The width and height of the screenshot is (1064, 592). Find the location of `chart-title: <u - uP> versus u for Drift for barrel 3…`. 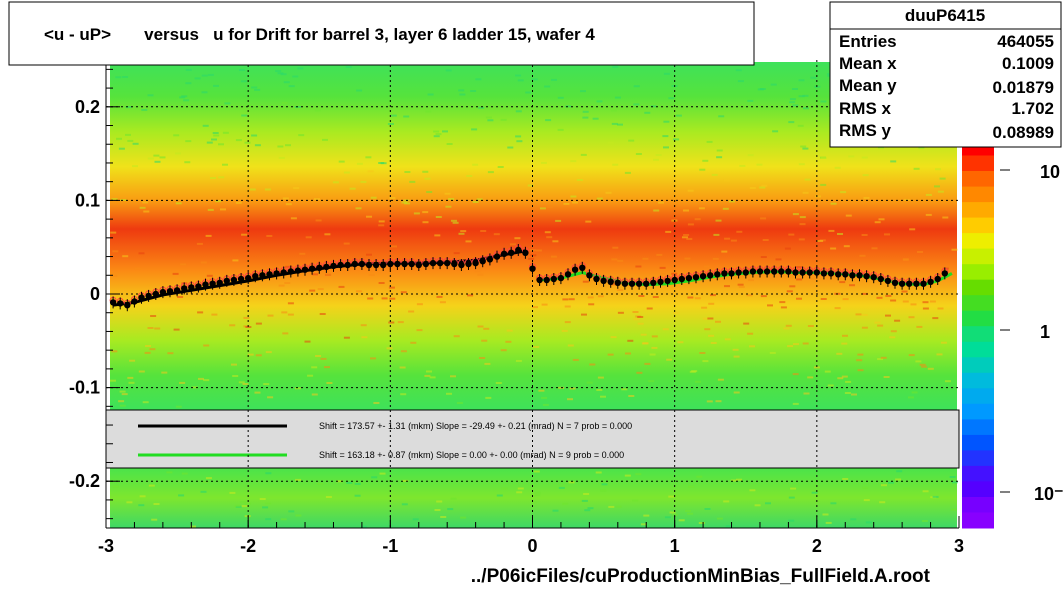

chart-title: <u - uP> versus u for Drift for barrel 3… is located at coordinates (319, 34).